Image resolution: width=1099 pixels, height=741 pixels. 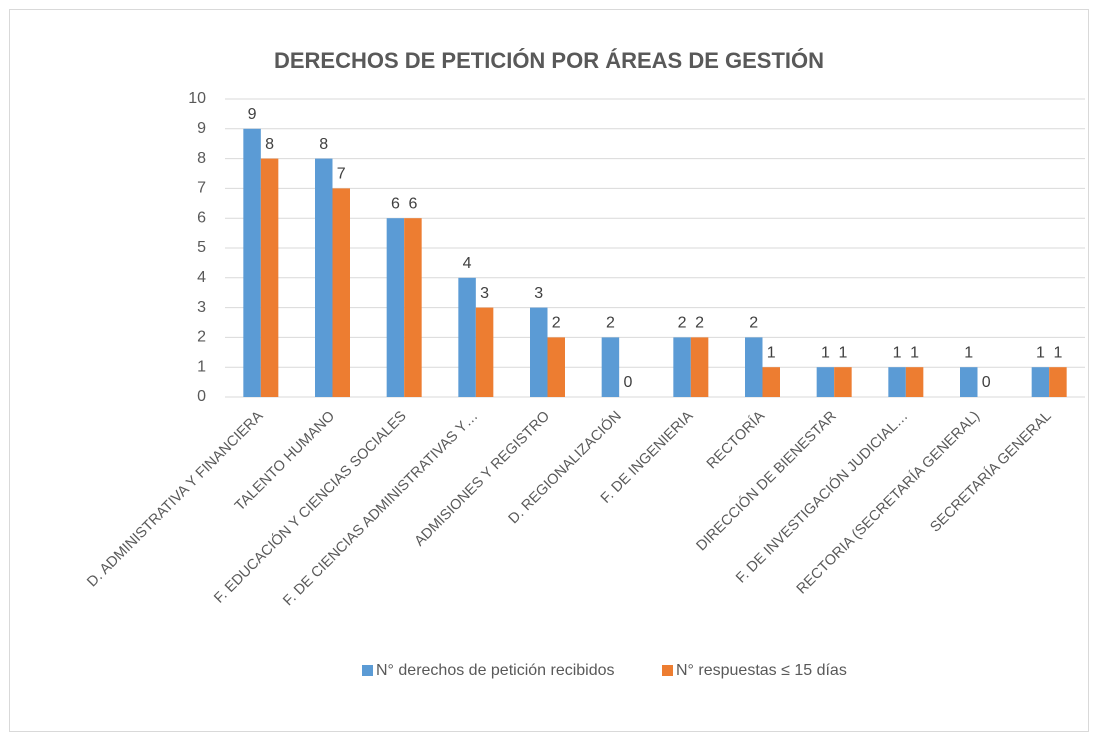 What do you see at coordinates (341, 174) in the screenshot?
I see `data-label: 7` at bounding box center [341, 174].